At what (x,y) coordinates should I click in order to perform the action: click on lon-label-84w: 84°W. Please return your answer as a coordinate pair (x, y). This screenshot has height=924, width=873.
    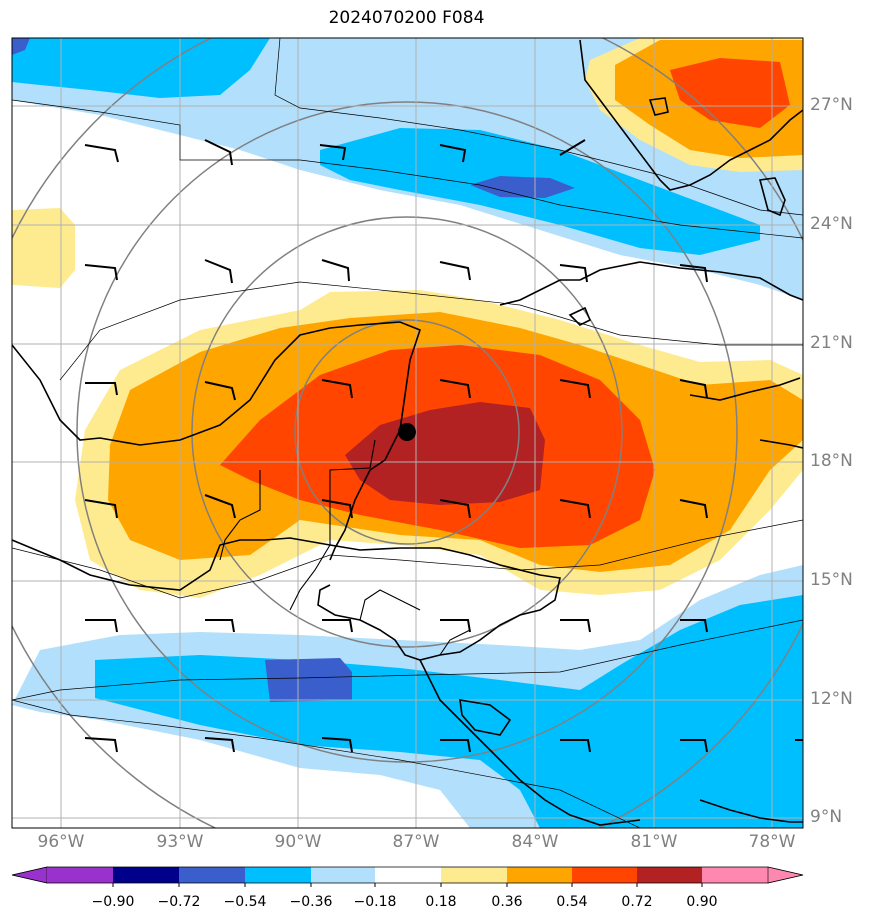
    Looking at the image, I should click on (535, 842).